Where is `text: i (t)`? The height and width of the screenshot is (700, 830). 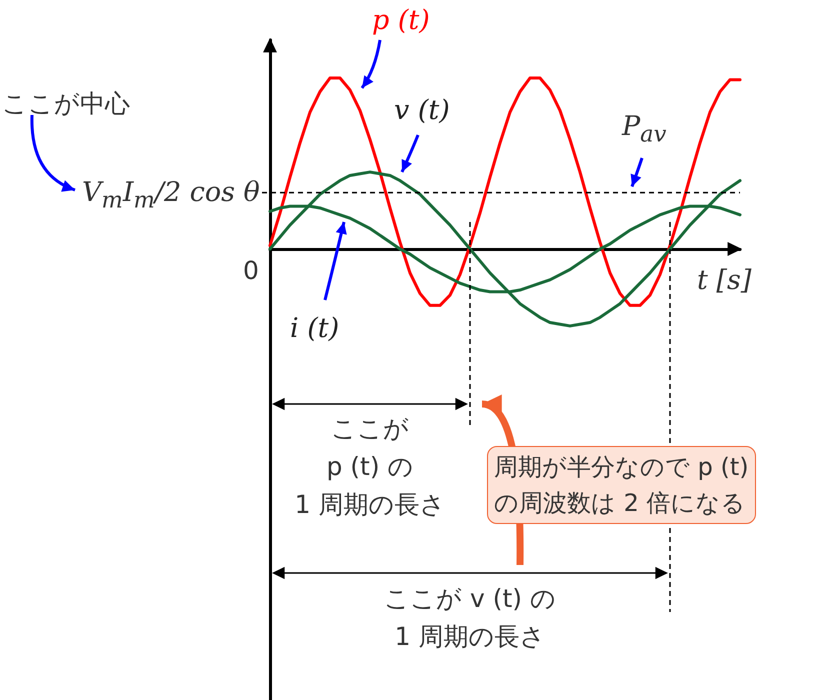 text: i (t) is located at coordinates (315, 329).